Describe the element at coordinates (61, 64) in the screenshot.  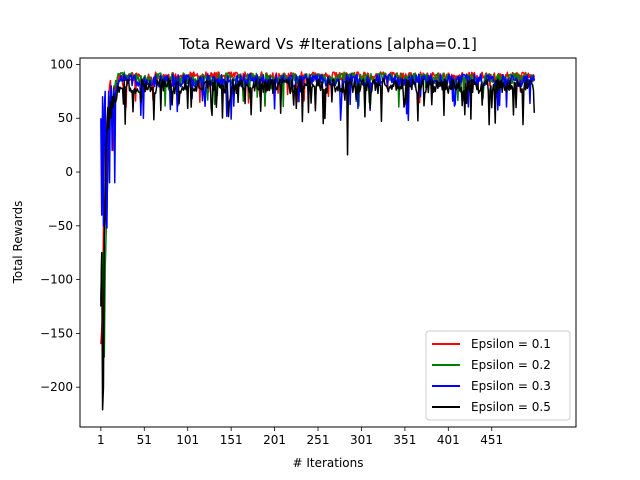
I see `y-tick-label: 100` at that location.